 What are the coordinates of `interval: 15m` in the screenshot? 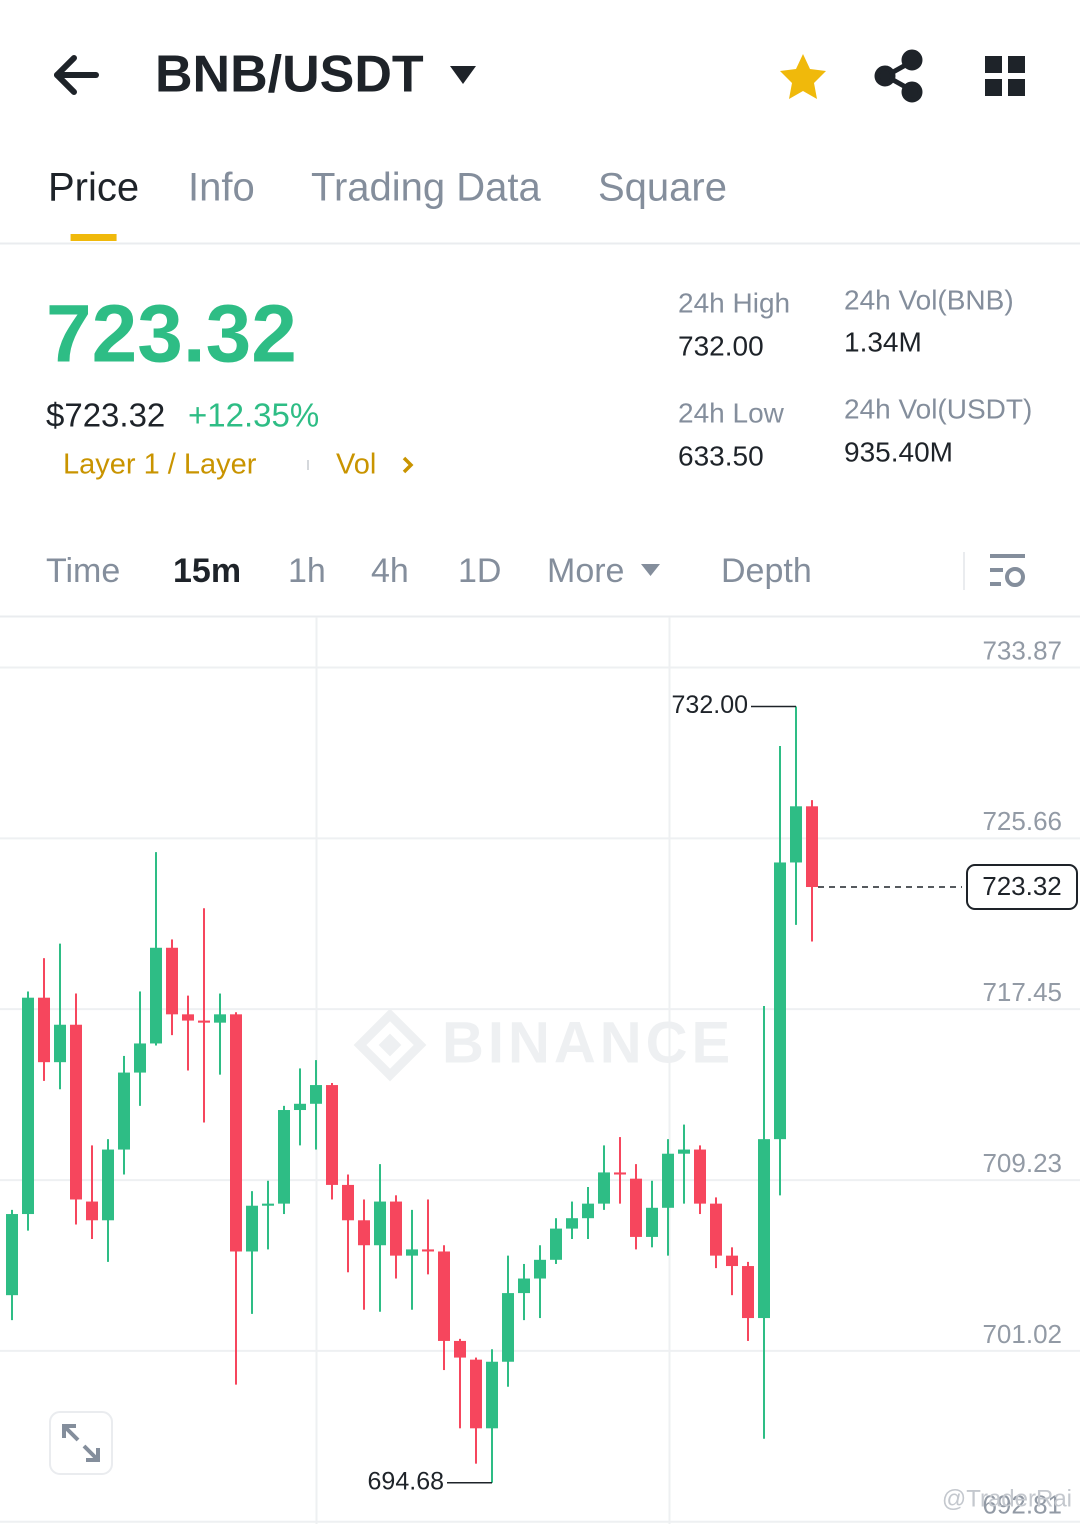 It's located at (207, 571).